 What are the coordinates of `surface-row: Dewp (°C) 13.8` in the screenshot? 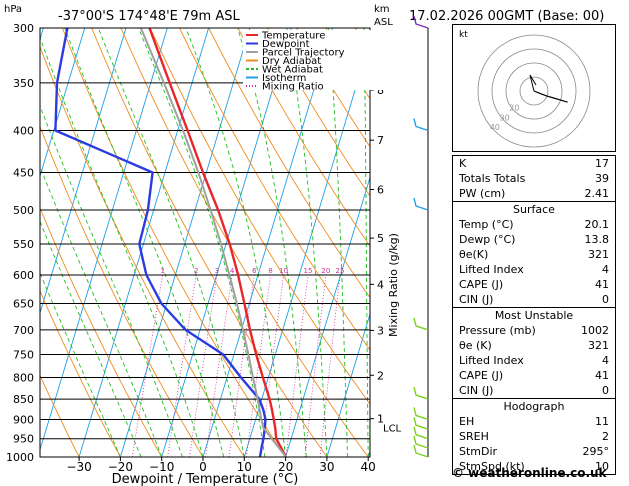 It's located at (534, 239).